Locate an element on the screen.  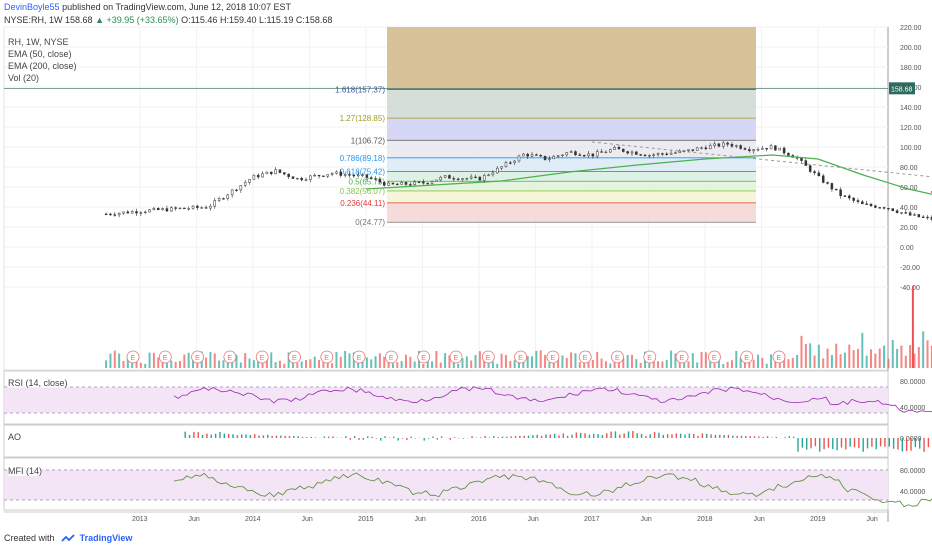
footer-brand: TradingView is located at coordinates (106, 538).